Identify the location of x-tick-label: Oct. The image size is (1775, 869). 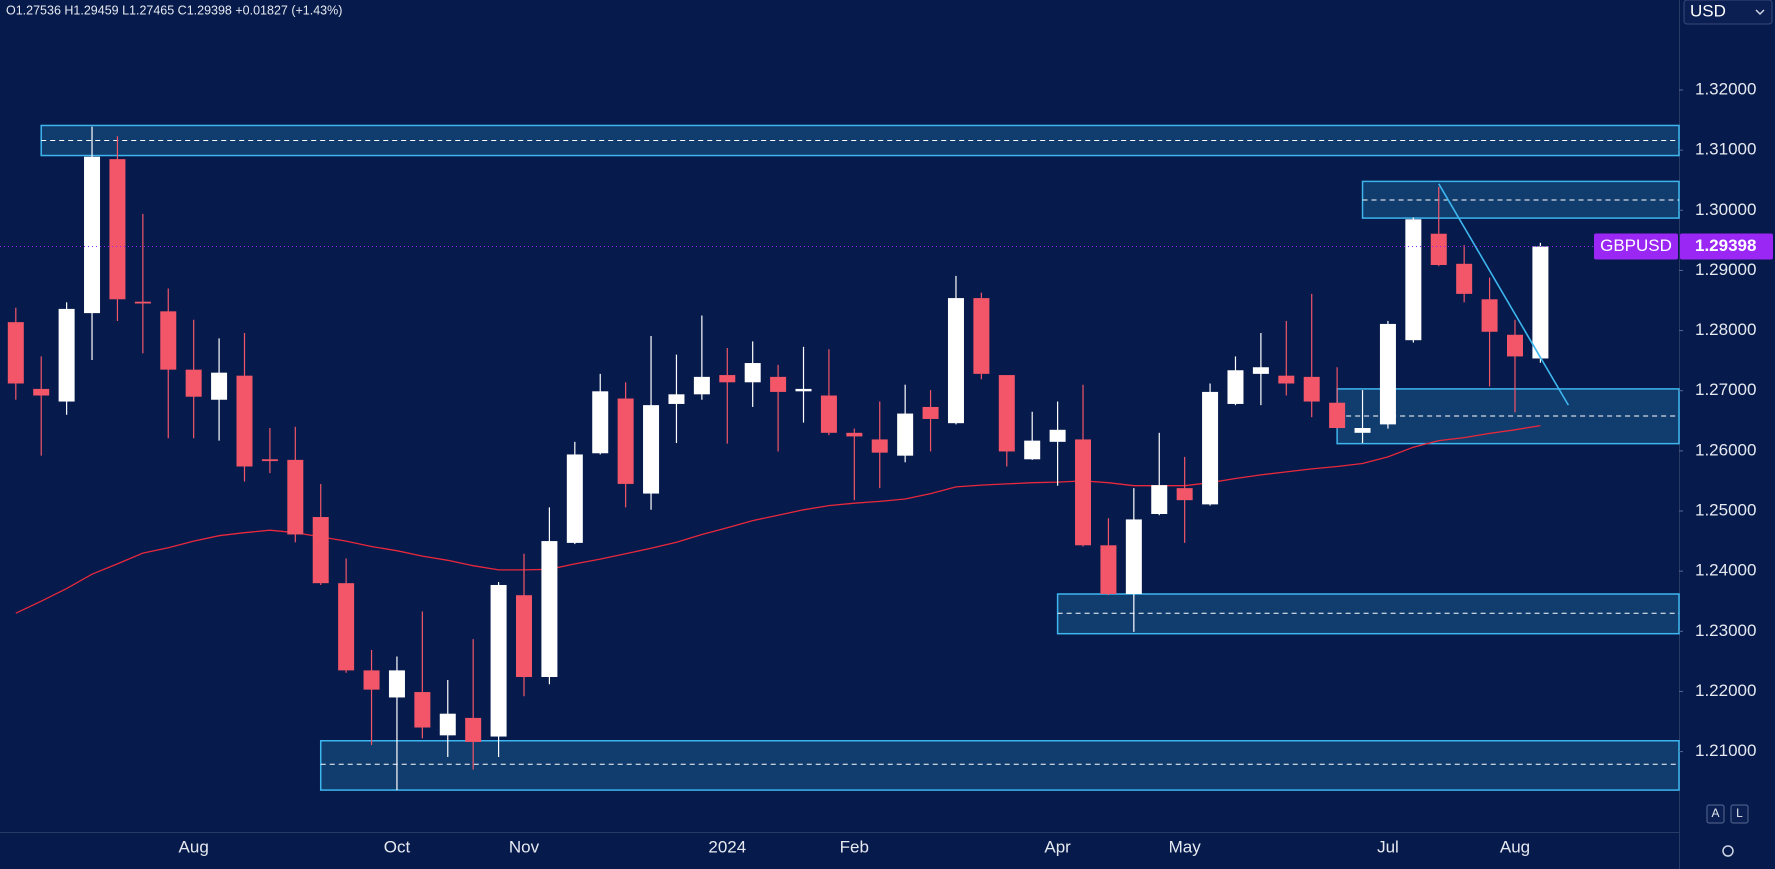
(397, 846).